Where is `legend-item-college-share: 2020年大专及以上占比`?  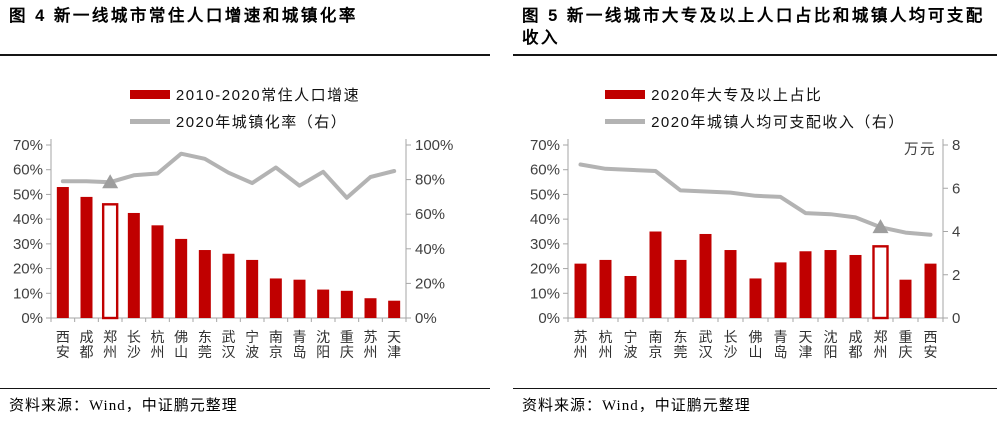 legend-item-college-share: 2020年大专及以上占比 is located at coordinates (713, 94).